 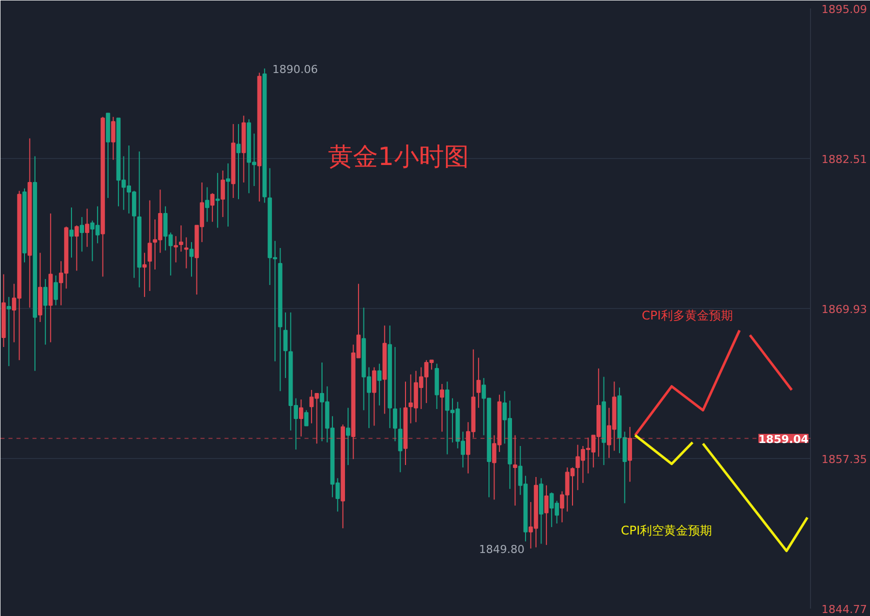 What do you see at coordinates (783, 439) in the screenshot?
I see `ref-line-label: 1859.04` at bounding box center [783, 439].